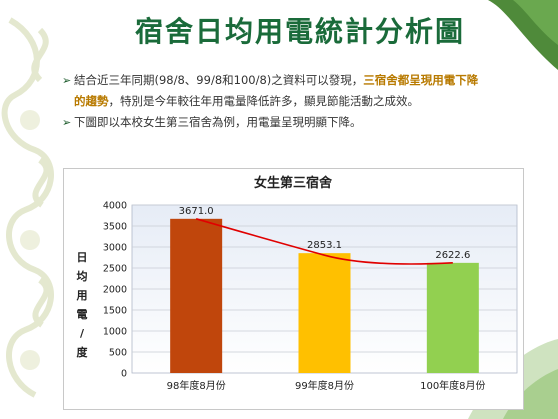 The width and height of the screenshot is (558, 419). Describe the element at coordinates (264, 101) in the screenshot. I see `bullet-text-continued: ，特別是今年較往年用電量降低許多，顯見節能活動之成效。` at that location.